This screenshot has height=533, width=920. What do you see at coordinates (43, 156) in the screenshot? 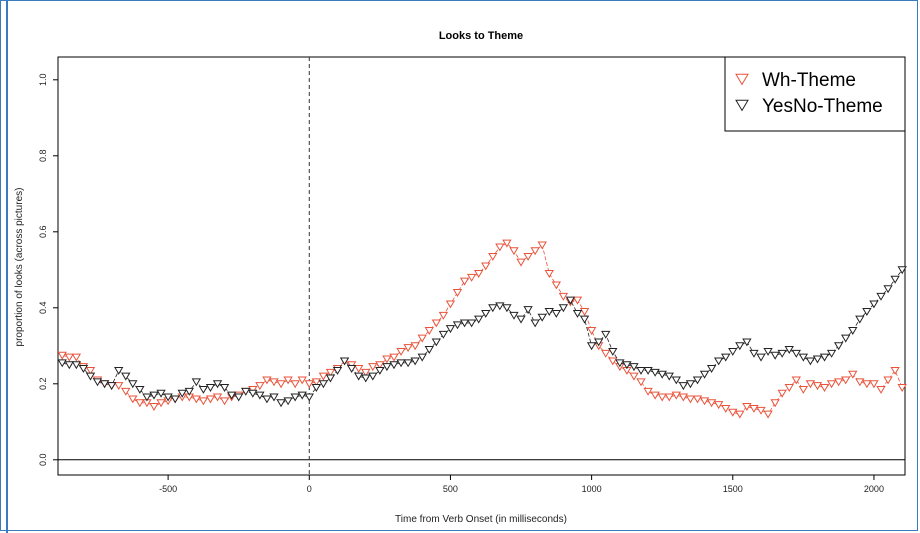
I see `y-tick-label: 0.8` at bounding box center [43, 156].